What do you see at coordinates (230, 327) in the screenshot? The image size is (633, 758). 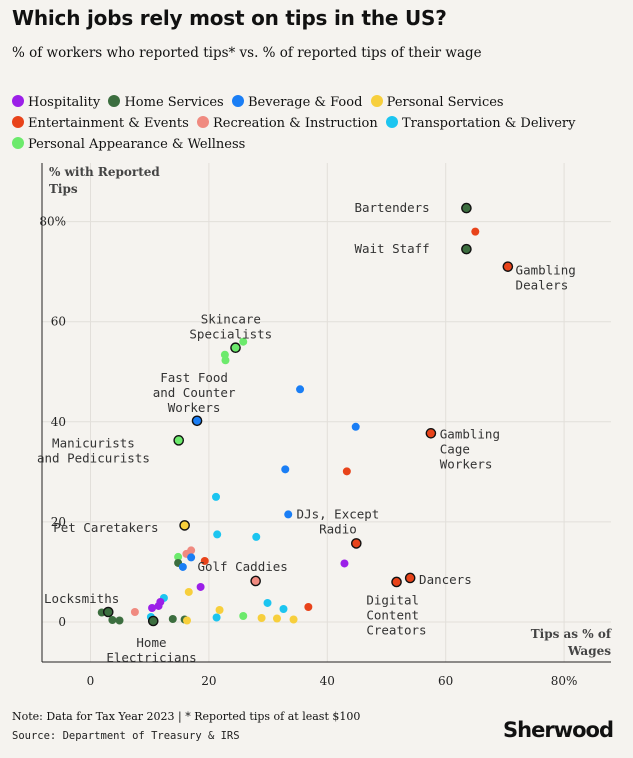 I see `point-annotation: Skincare Specialists` at bounding box center [230, 327].